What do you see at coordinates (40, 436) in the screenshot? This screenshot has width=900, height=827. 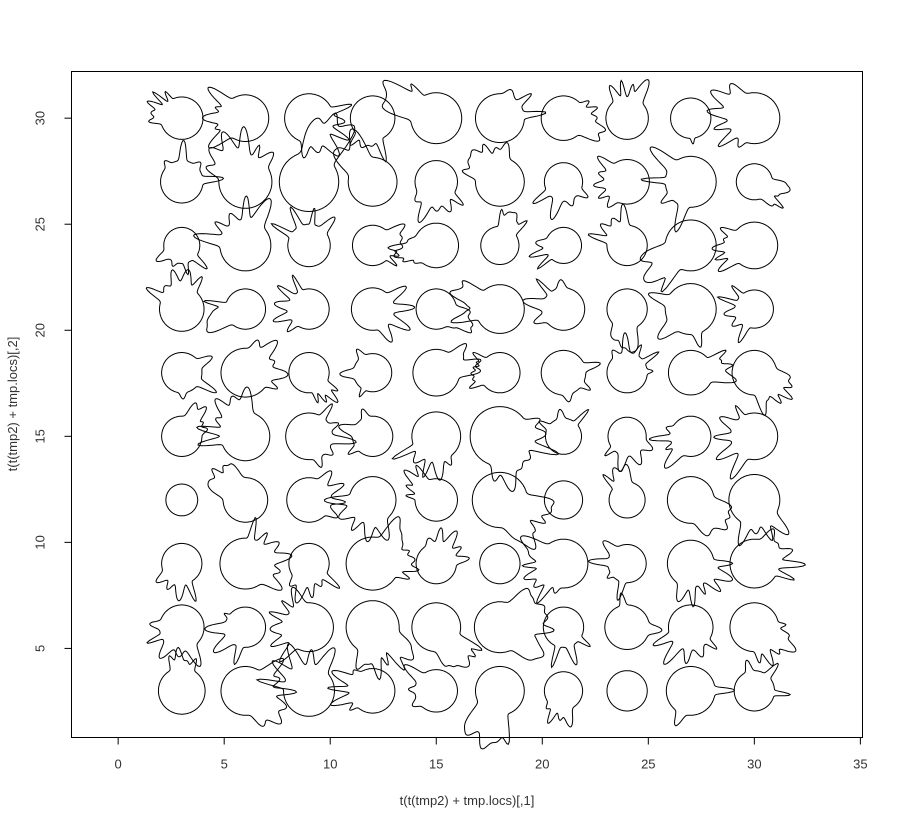 I see `y-tick-label: 15` at bounding box center [40, 436].